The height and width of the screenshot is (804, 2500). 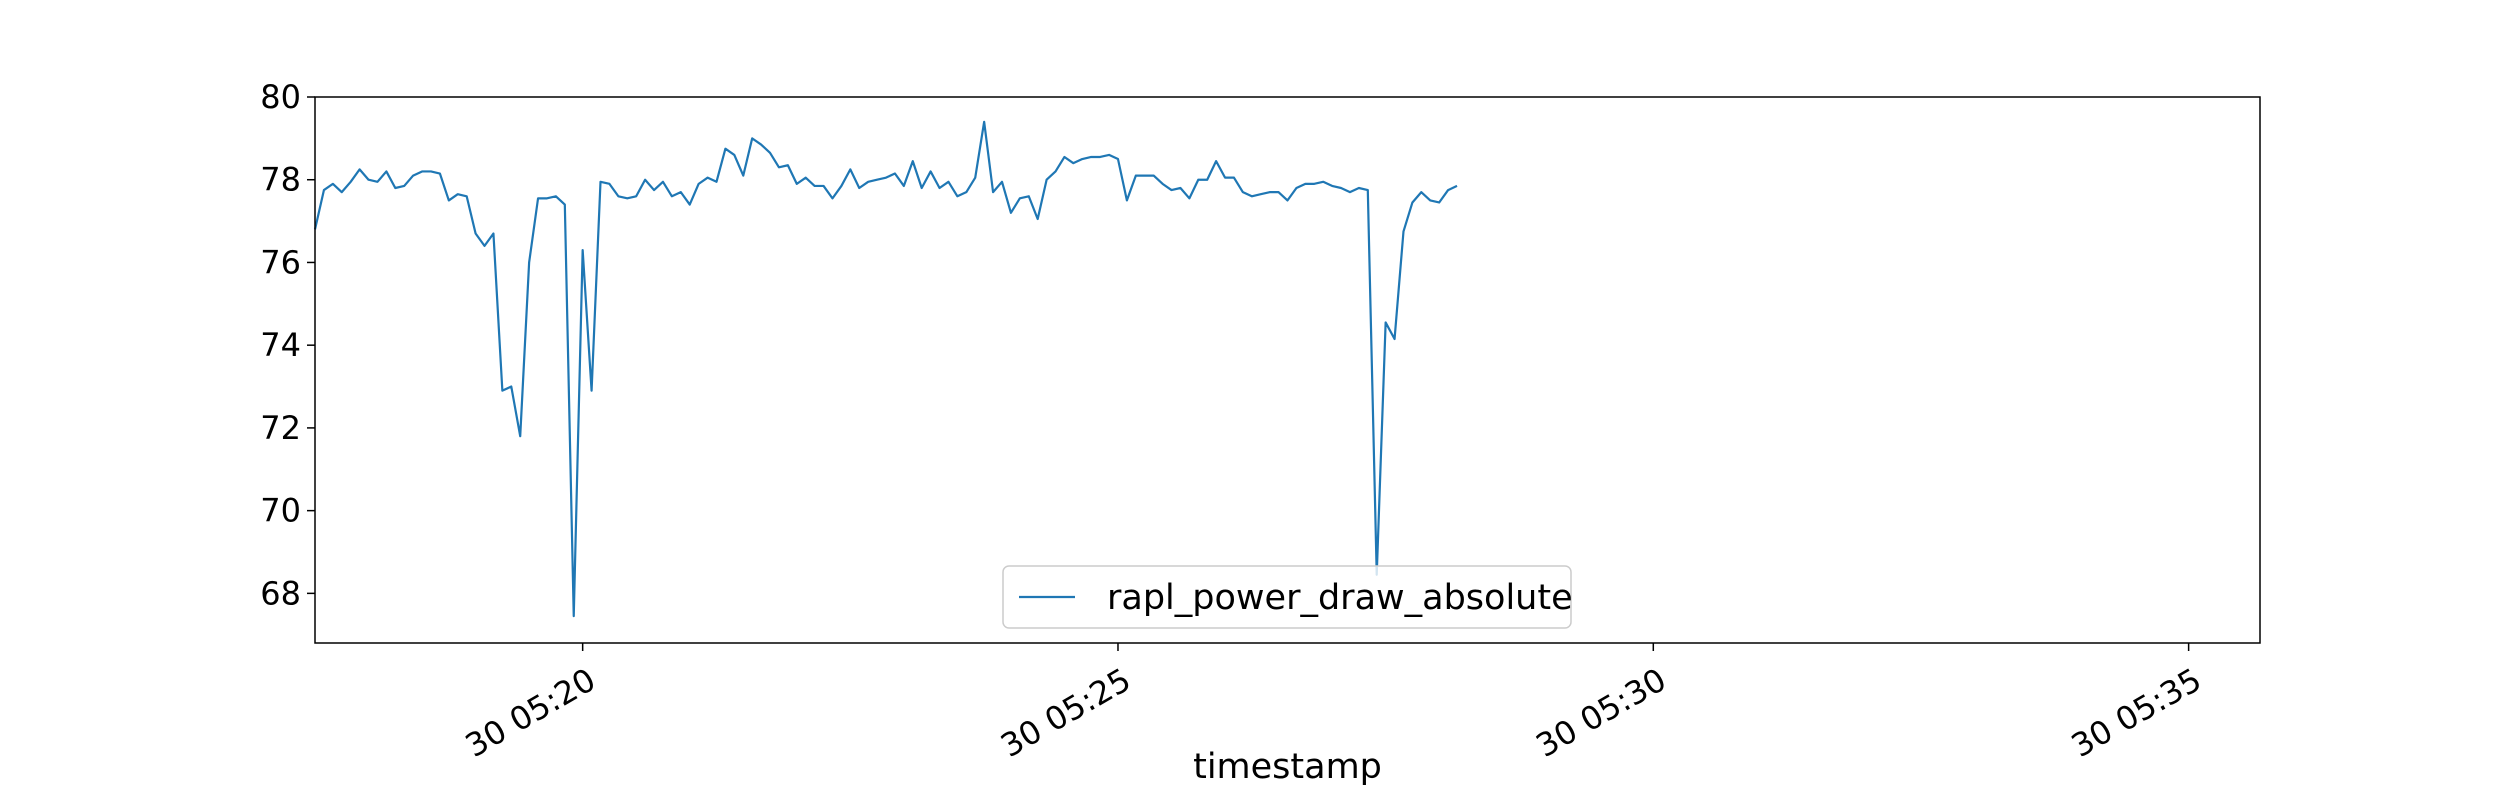 I want to click on y-tick-label: 70, so click(x=280, y=511).